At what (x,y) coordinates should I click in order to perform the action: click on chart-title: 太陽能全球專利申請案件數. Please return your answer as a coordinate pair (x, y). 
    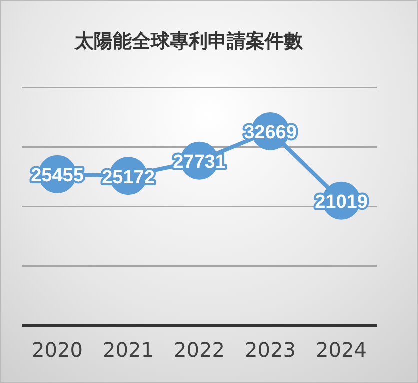
    Looking at the image, I should click on (189, 41).